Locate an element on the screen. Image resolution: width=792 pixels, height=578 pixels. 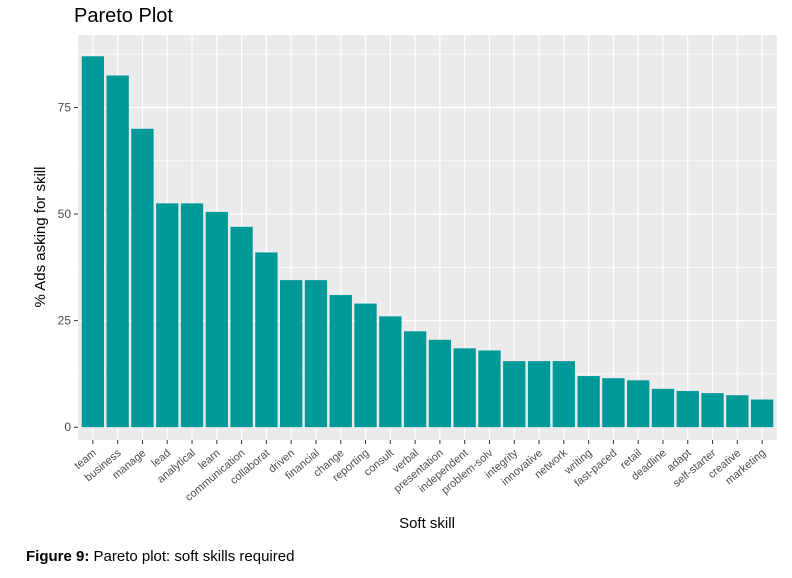
bar-lead is located at coordinates (167, 315).